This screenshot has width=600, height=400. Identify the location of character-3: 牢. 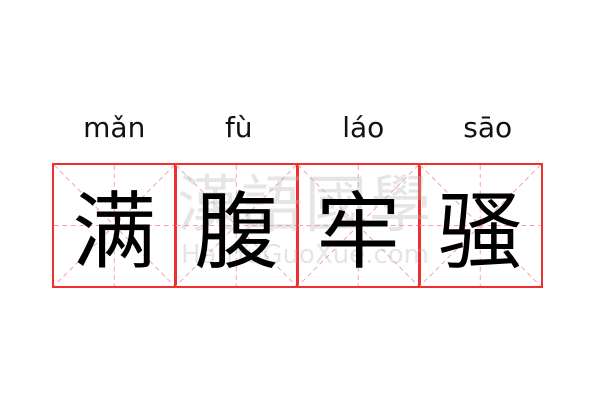
(358, 232).